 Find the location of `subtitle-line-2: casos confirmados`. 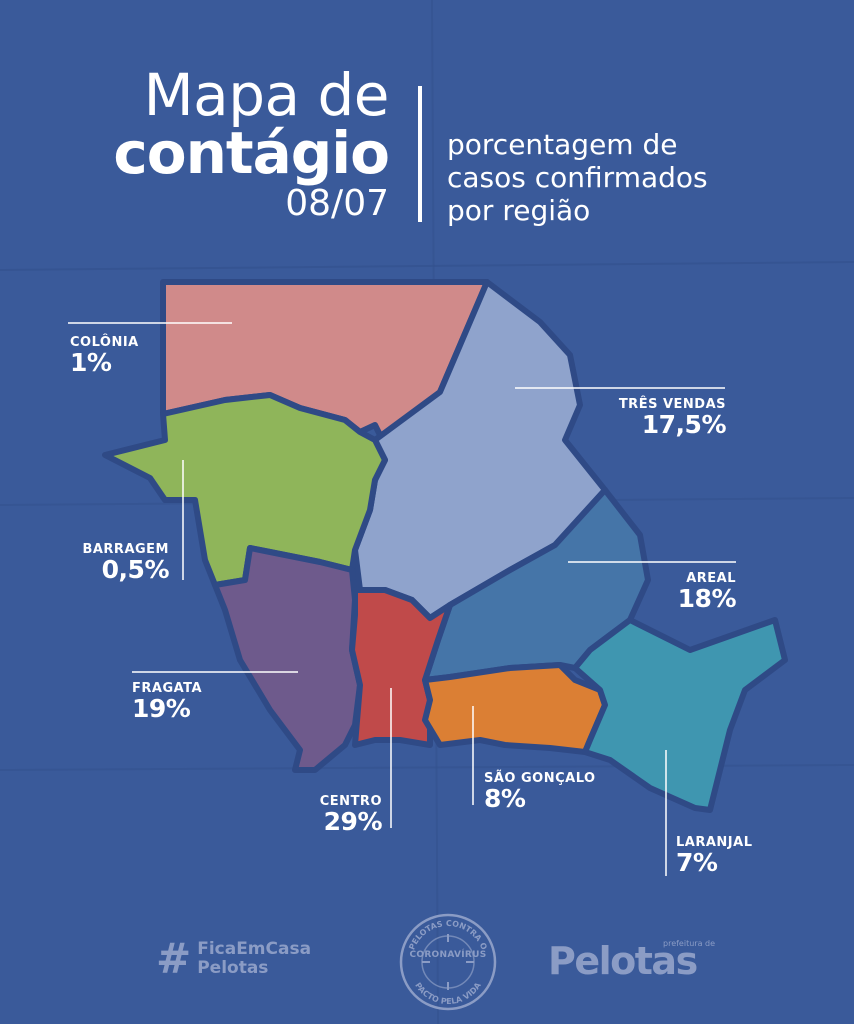

subtitle-line-2: casos confirmados is located at coordinates (577, 177).